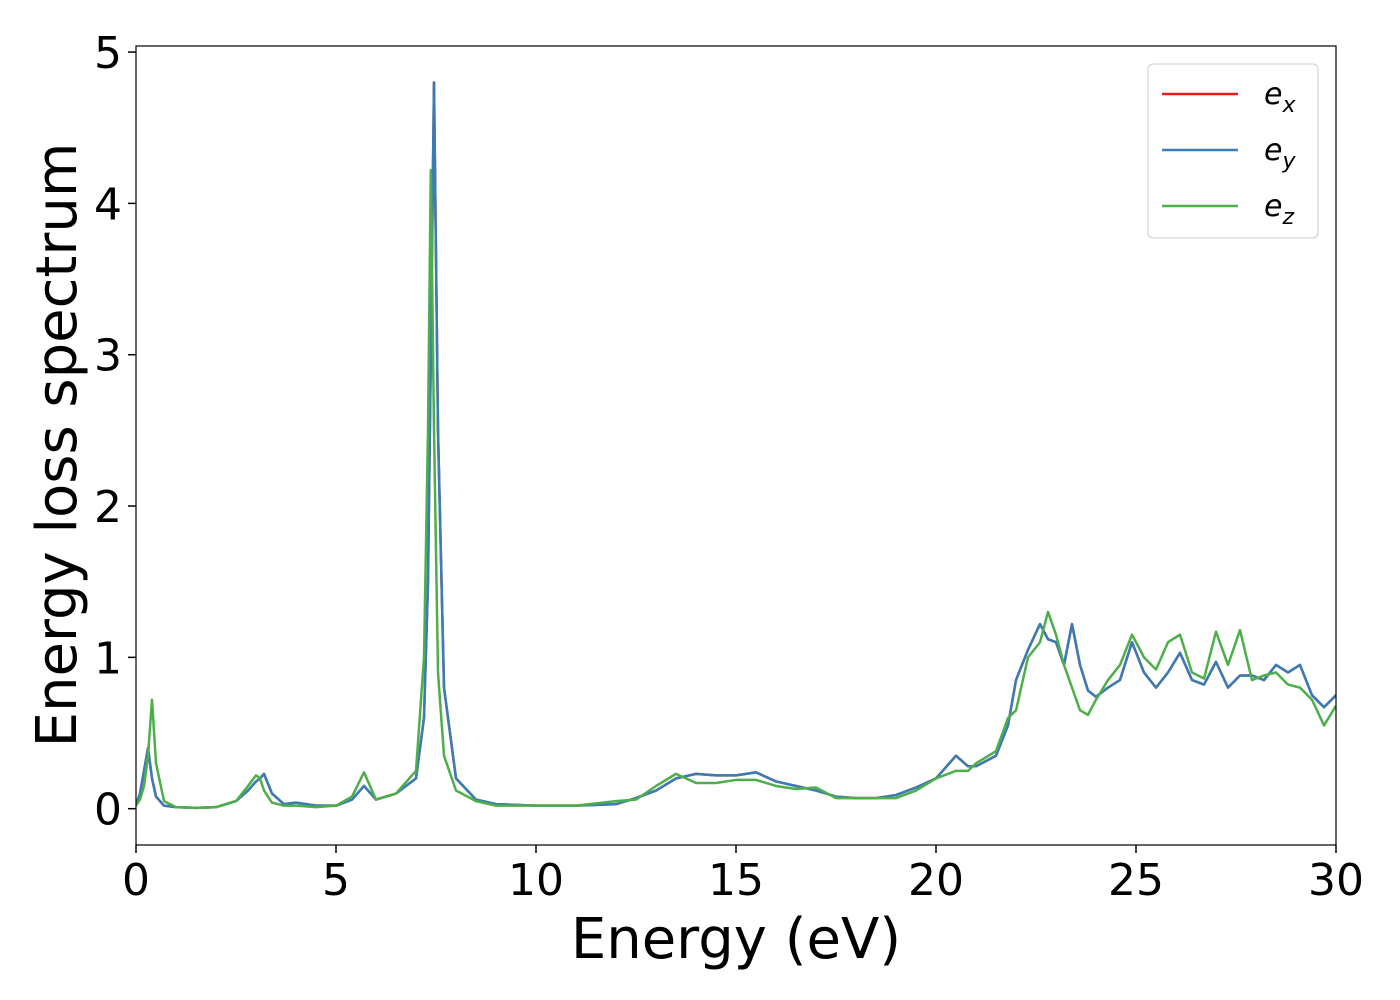 Image resolution: width=1400 pixels, height=1000 pixels. What do you see at coordinates (1136, 880) in the screenshot?
I see `x-tick-label: 25` at bounding box center [1136, 880].